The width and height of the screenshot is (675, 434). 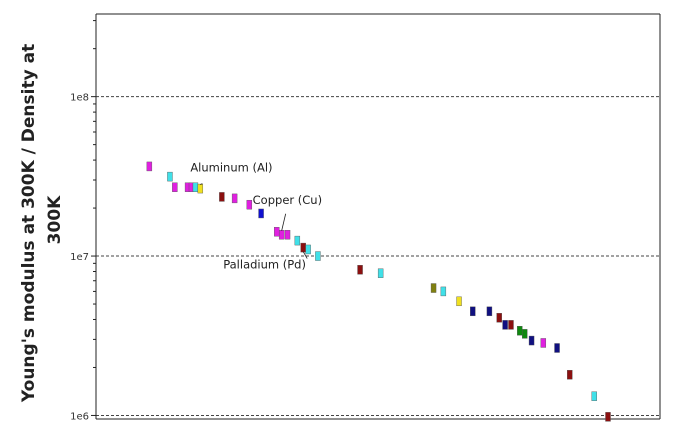 What do you see at coordinates (83, 221) in the screenshot?
I see `y-axis-ticks: 1e6 1e7 1e8` at bounding box center [83, 221].